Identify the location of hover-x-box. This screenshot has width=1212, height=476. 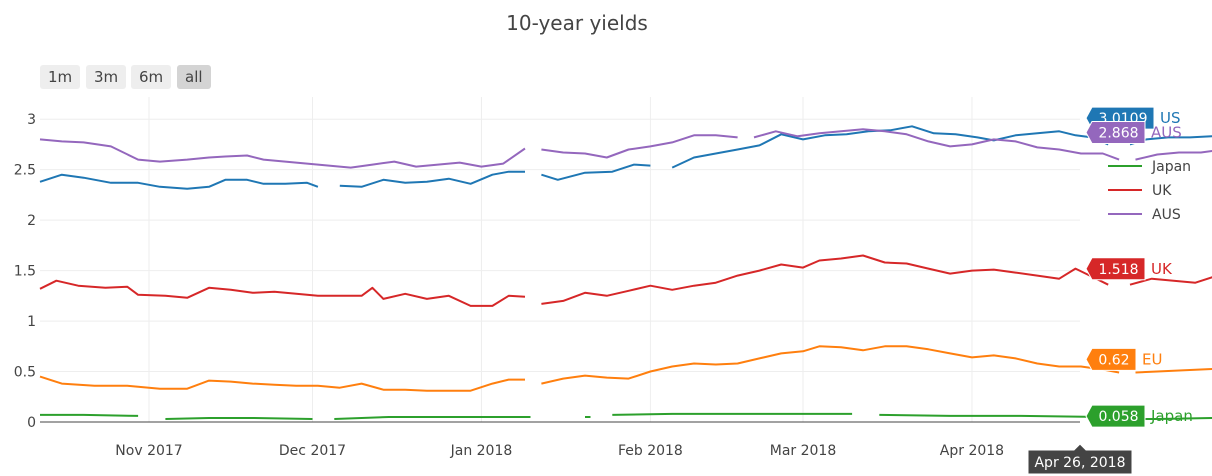
(1080, 459).